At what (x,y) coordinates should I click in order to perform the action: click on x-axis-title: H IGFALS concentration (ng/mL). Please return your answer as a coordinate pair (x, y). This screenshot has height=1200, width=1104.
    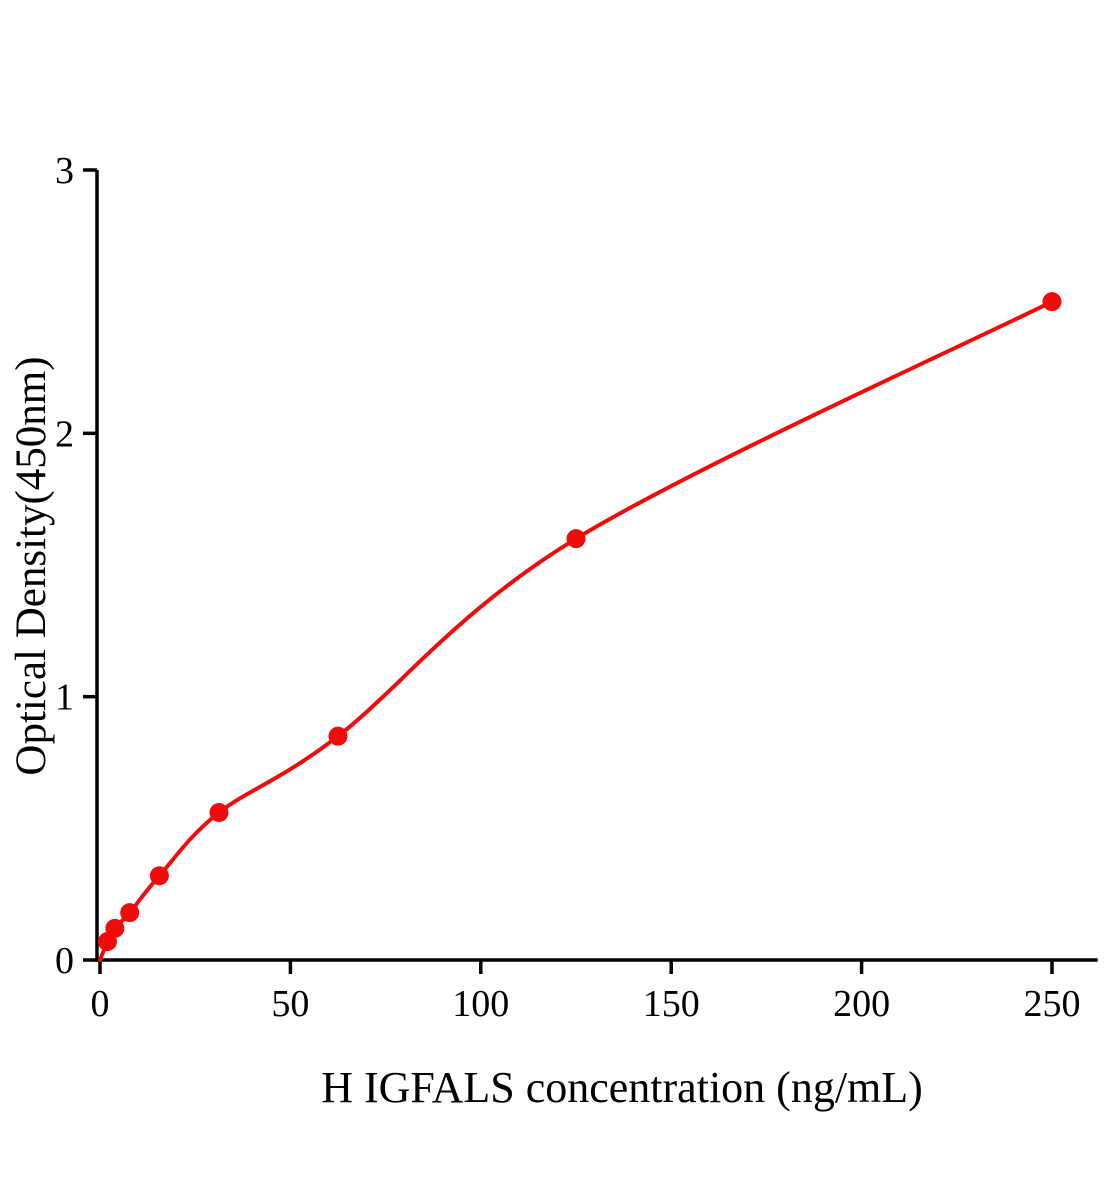
    Looking at the image, I should click on (622, 1087).